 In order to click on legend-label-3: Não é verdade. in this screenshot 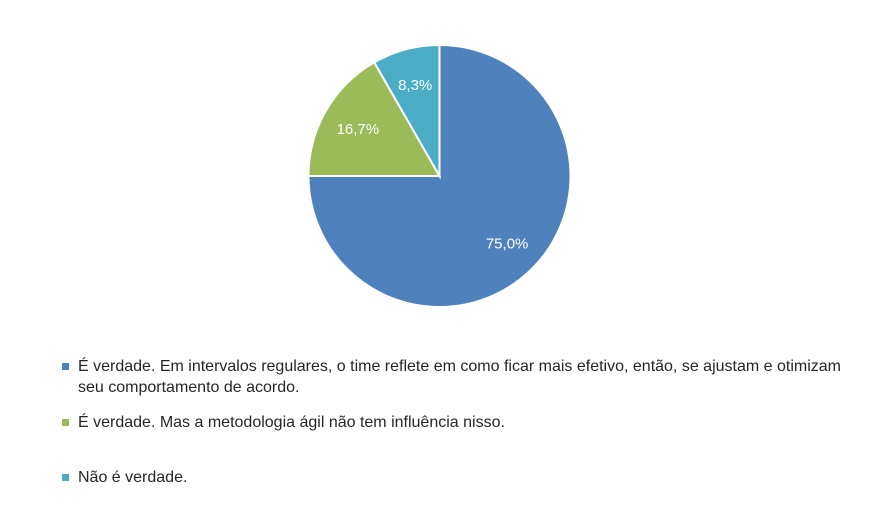, I will do `click(133, 477)`.